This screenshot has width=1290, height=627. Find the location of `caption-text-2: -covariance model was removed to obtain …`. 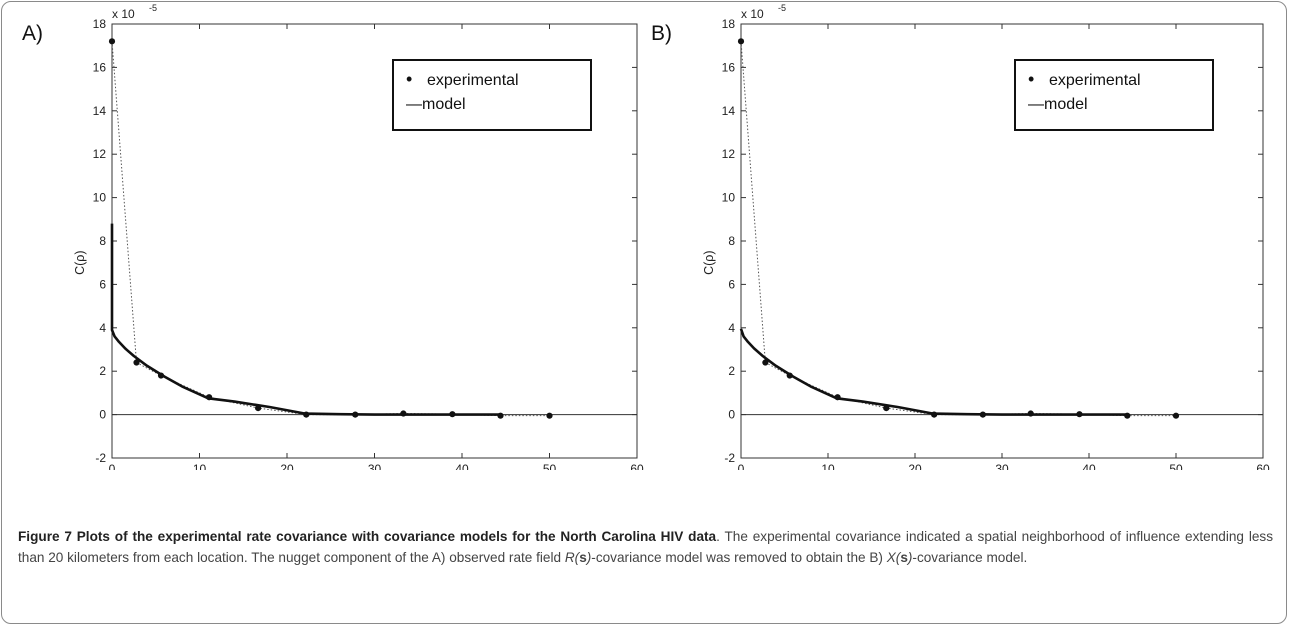

caption-text-2: -covariance model was removed to obtain … is located at coordinates (739, 557).